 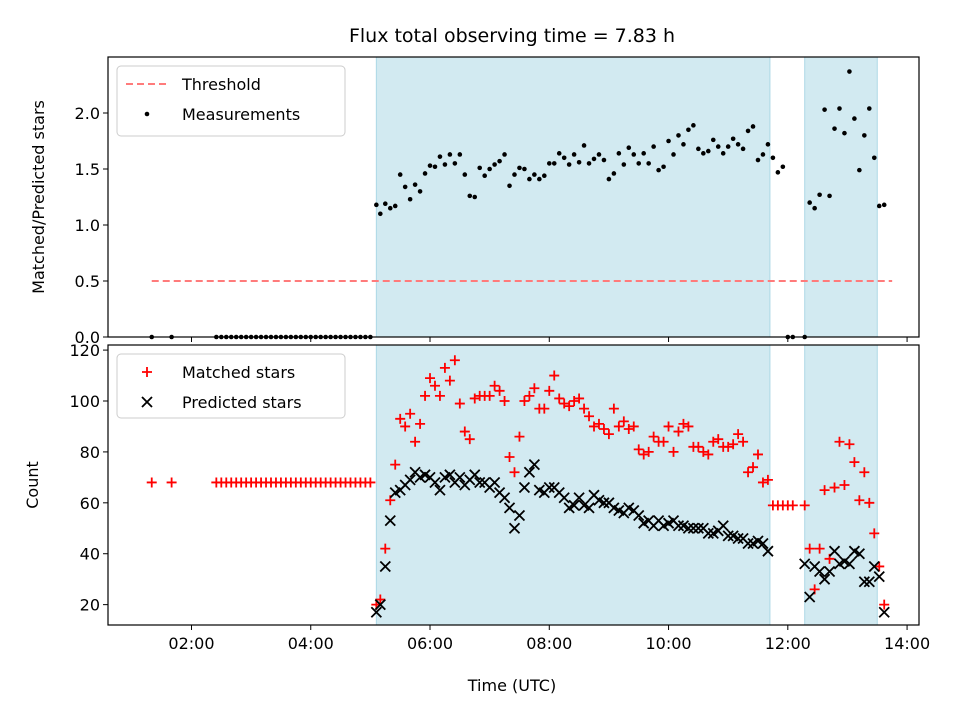 What do you see at coordinates (512, 36) in the screenshot?
I see `chart-title: Flux total observing time = 7.83 h` at bounding box center [512, 36].